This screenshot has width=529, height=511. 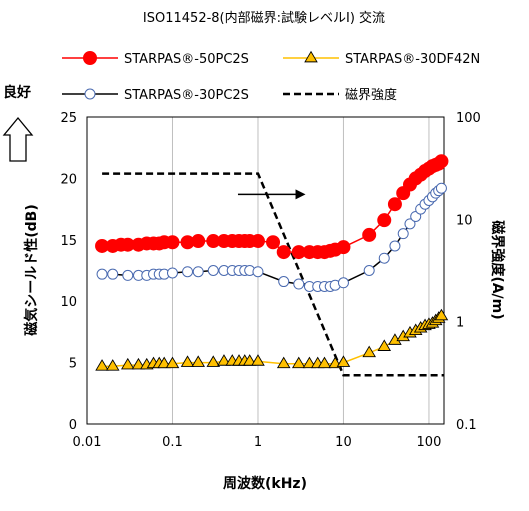 I want to click on legend-item: STARPAS®-30PC2S, so click(x=155, y=95).